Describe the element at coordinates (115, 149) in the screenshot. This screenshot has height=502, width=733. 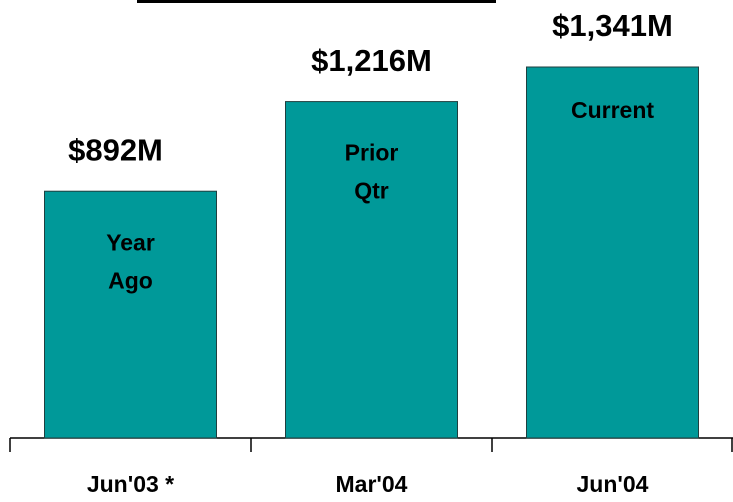
I see `value-label: $892M` at that location.